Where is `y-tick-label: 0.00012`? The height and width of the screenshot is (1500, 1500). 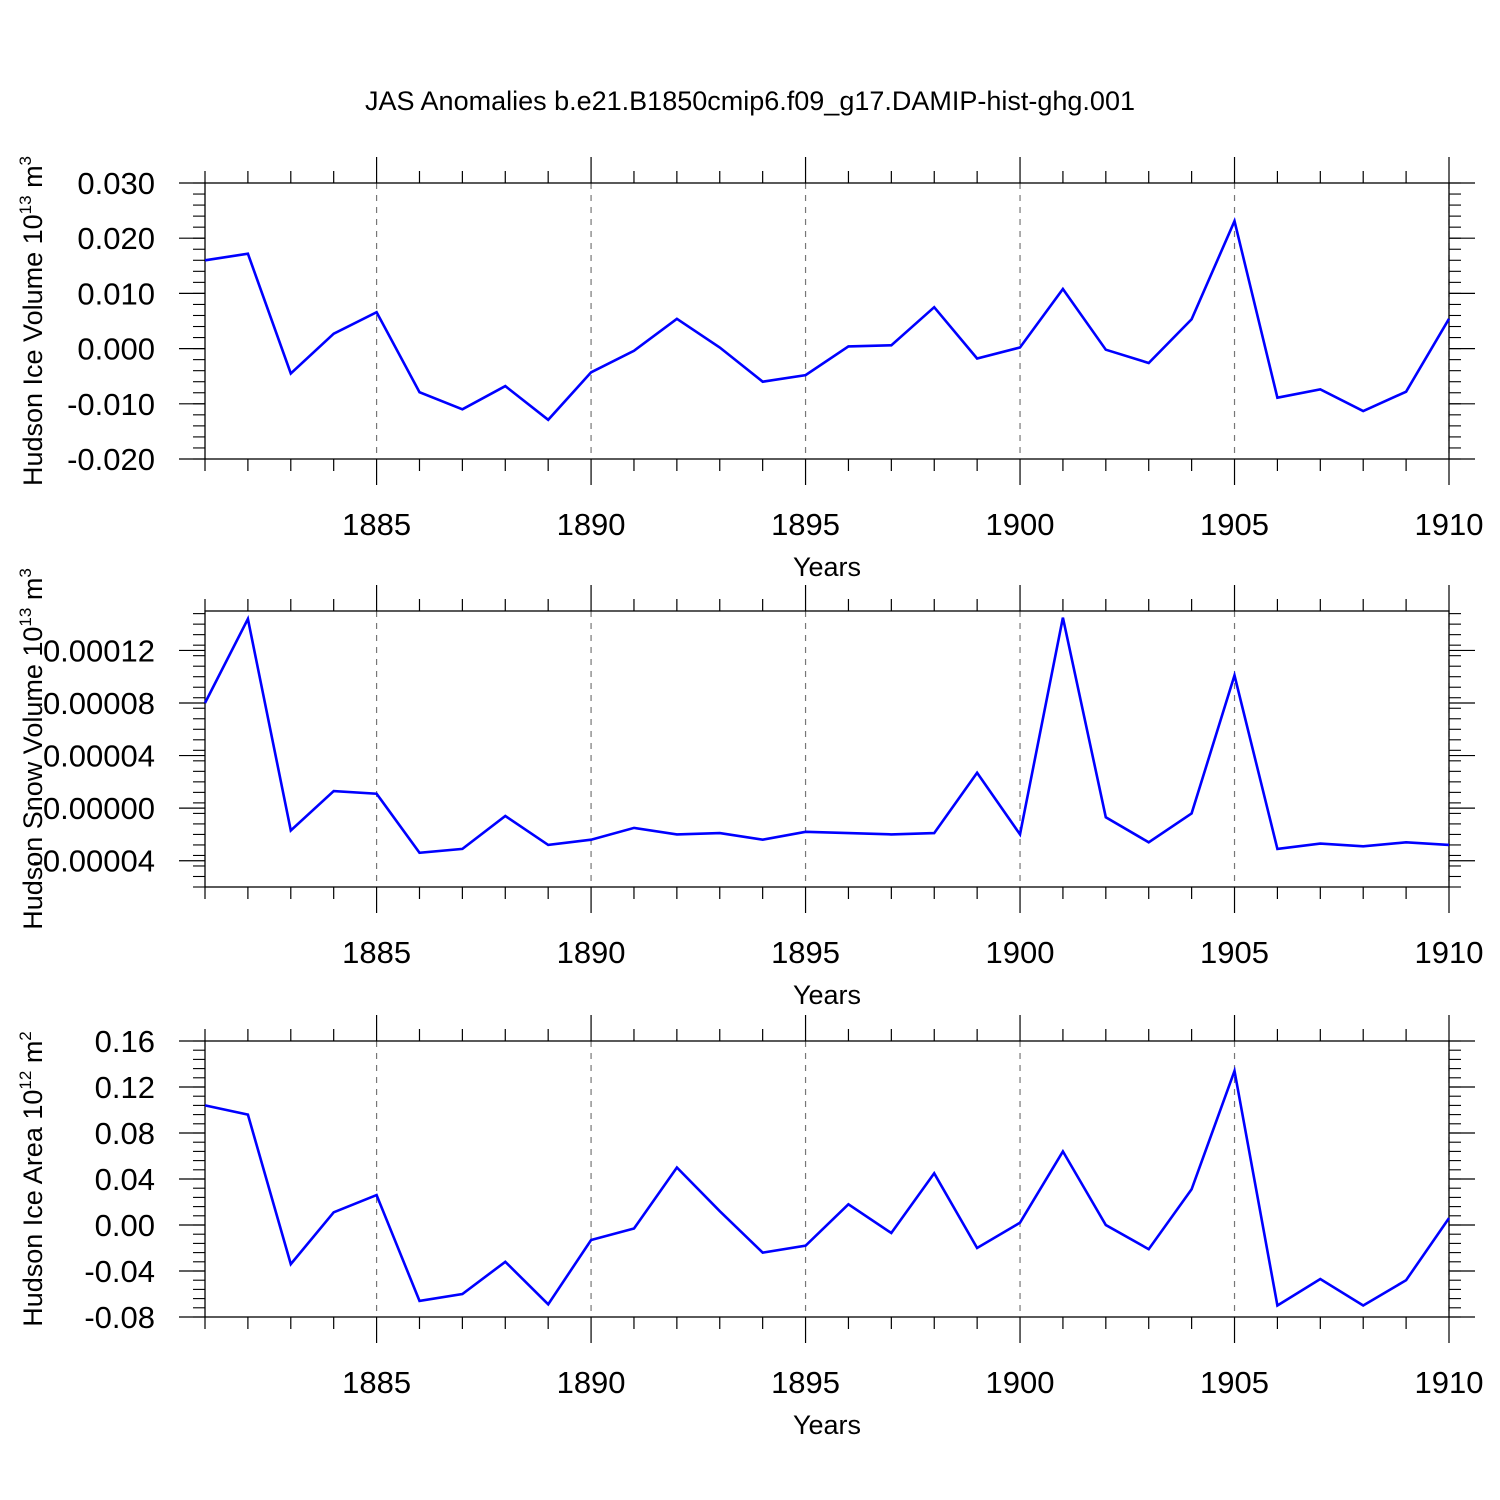
y-tick-label: 0.00012 is located at coordinates (99, 650).